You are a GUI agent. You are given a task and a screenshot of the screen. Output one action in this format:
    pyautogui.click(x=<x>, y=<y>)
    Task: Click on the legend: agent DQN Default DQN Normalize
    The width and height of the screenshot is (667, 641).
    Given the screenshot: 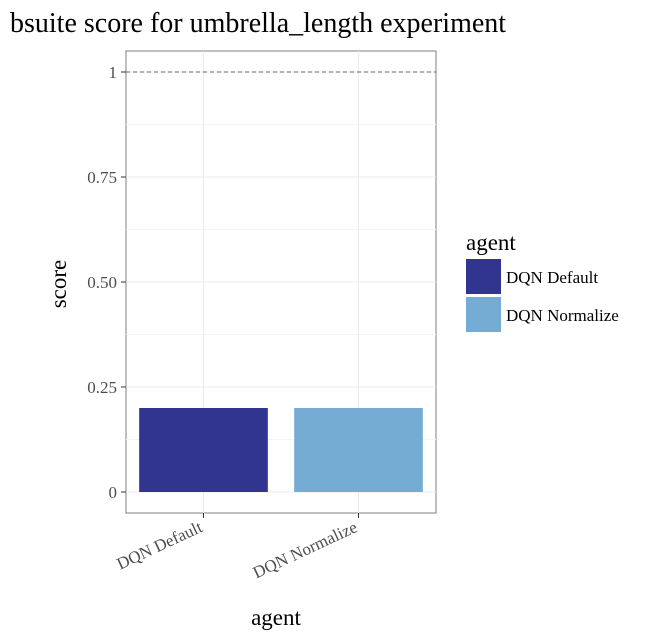 What is the action you would take?
    pyautogui.click(x=542, y=281)
    